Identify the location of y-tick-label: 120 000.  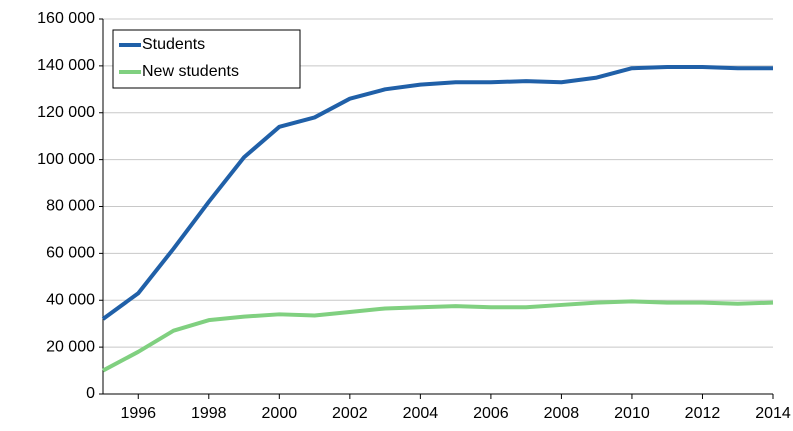
(66, 112).